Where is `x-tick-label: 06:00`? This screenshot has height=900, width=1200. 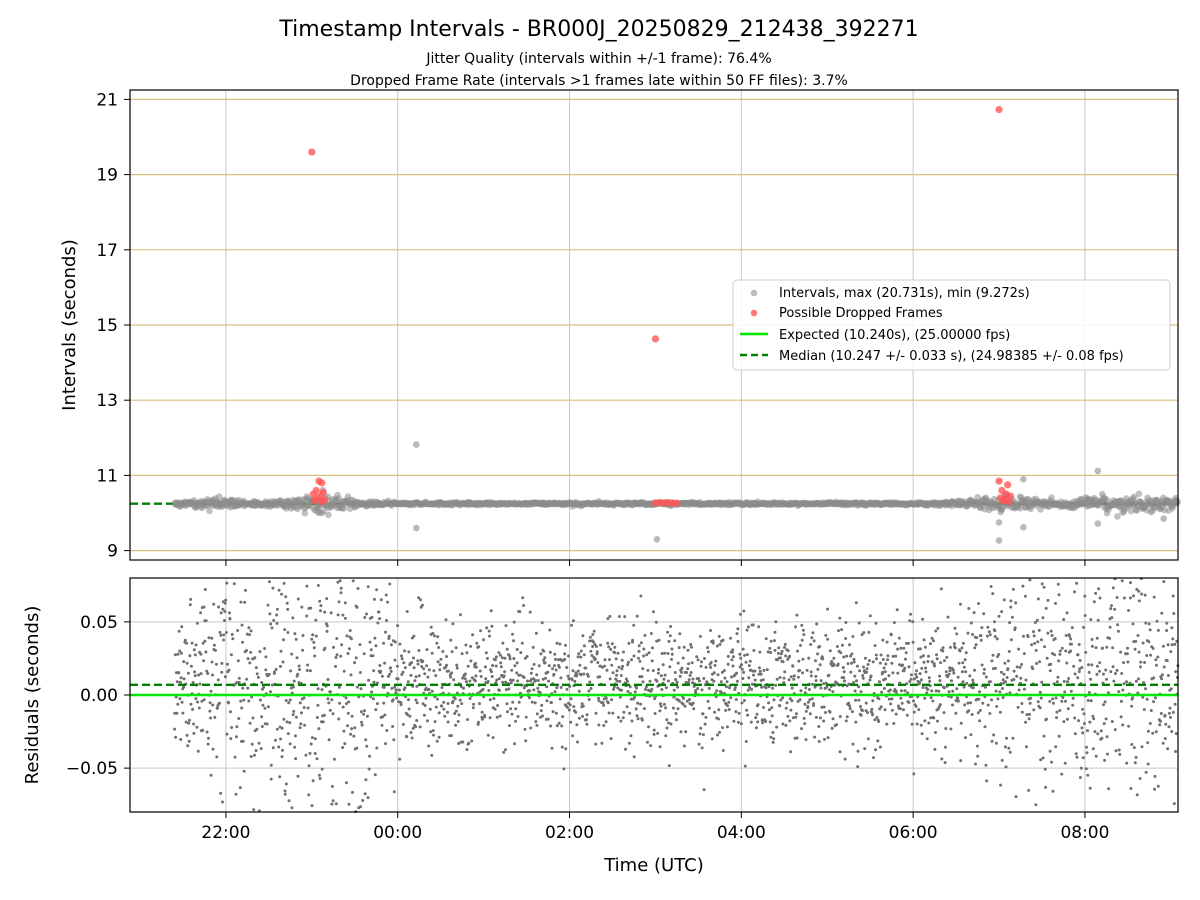 x-tick-label: 06:00 is located at coordinates (913, 833).